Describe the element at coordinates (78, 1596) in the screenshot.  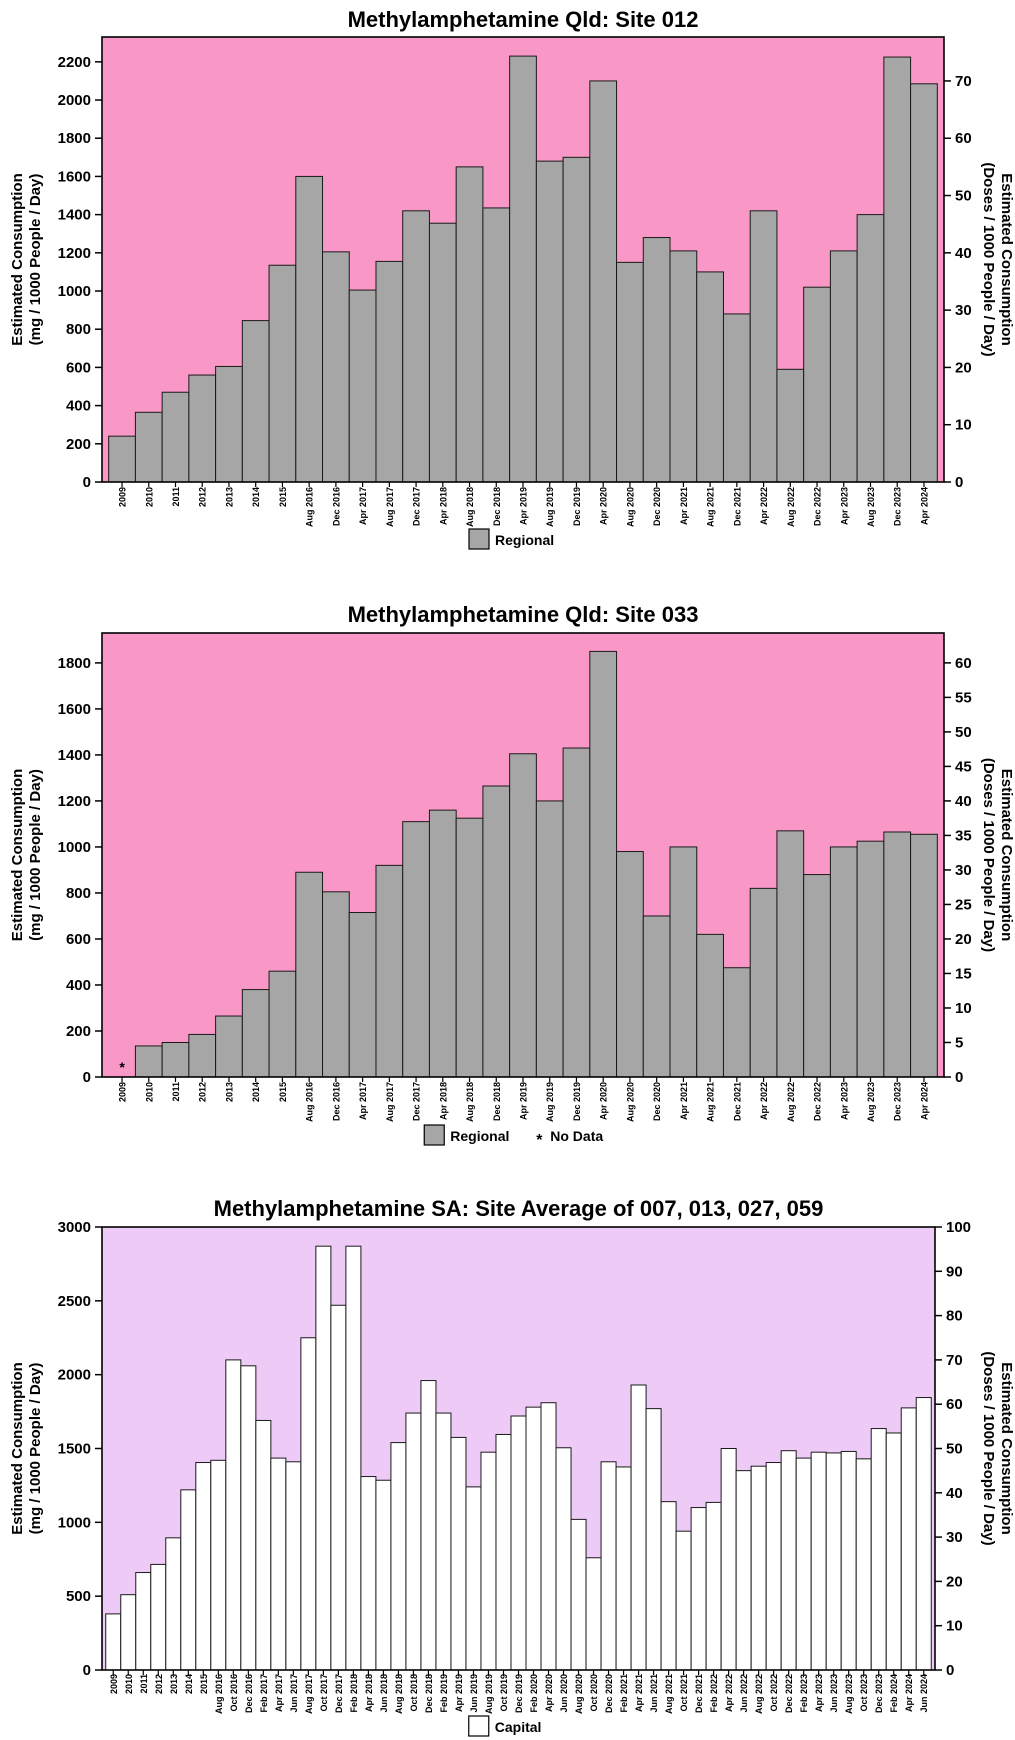
I see `y-tick-label: 500` at that location.